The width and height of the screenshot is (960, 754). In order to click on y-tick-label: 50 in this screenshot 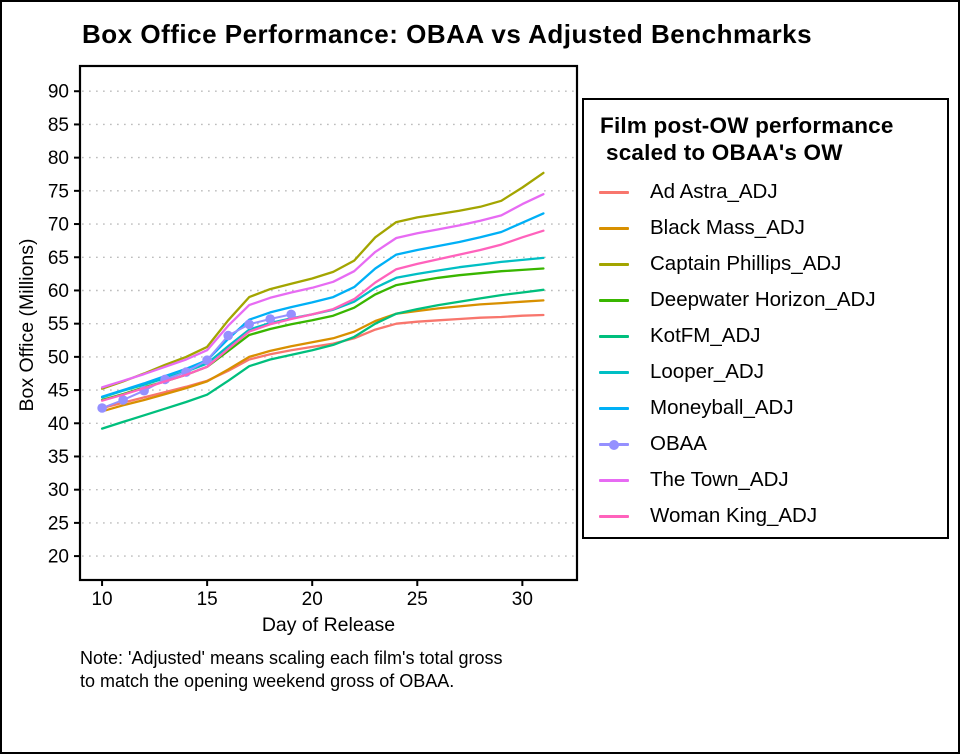, I will do `click(58, 357)`.